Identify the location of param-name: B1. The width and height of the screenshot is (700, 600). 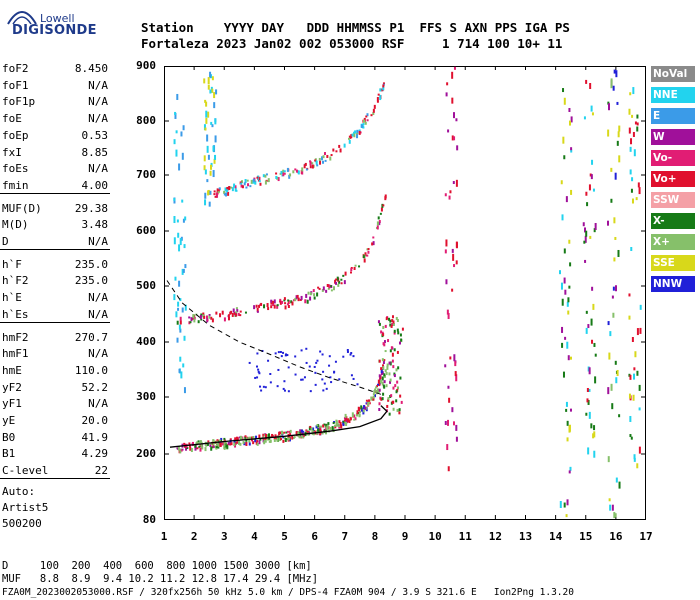
(9, 454).